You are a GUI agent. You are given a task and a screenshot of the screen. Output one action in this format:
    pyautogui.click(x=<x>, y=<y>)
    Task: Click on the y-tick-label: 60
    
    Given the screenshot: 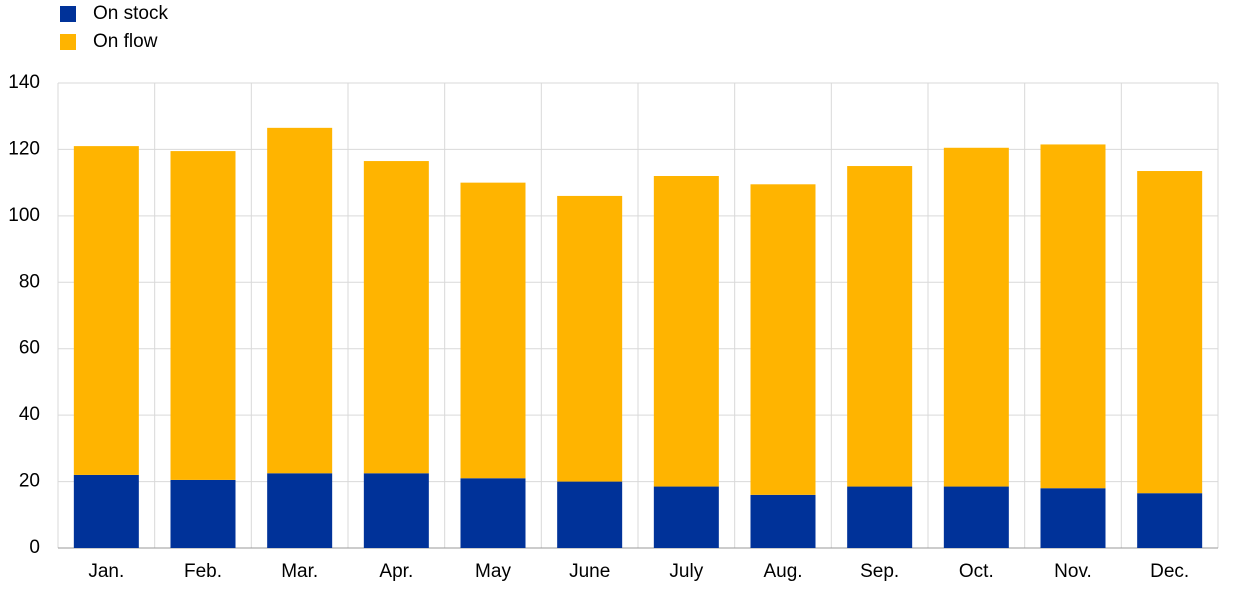 What is the action you would take?
    pyautogui.click(x=29, y=348)
    